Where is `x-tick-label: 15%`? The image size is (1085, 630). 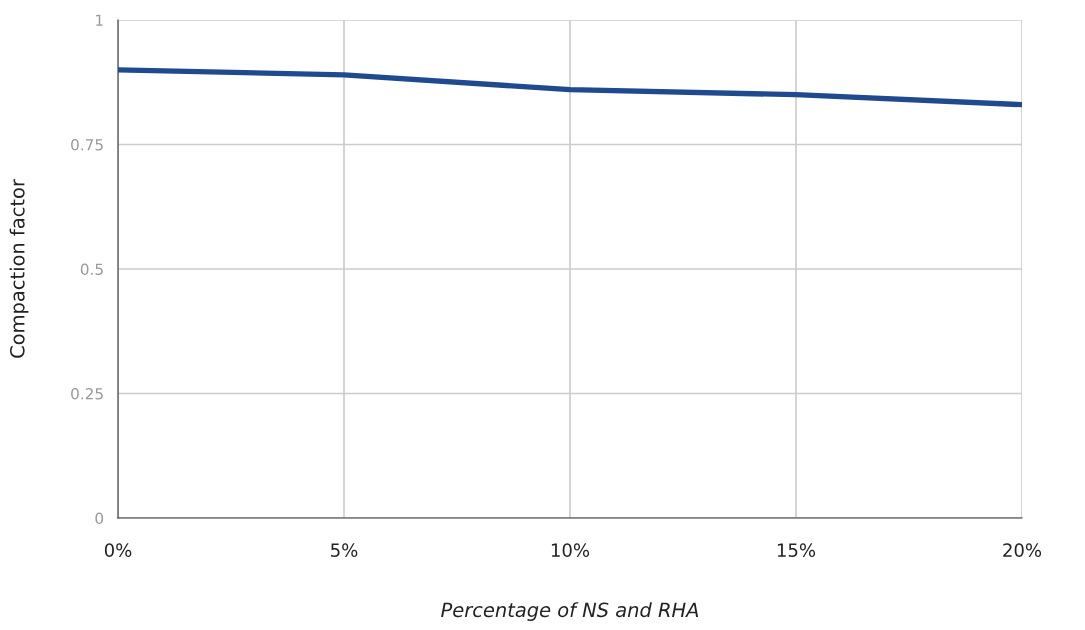
x-tick-label: 15% is located at coordinates (796, 550).